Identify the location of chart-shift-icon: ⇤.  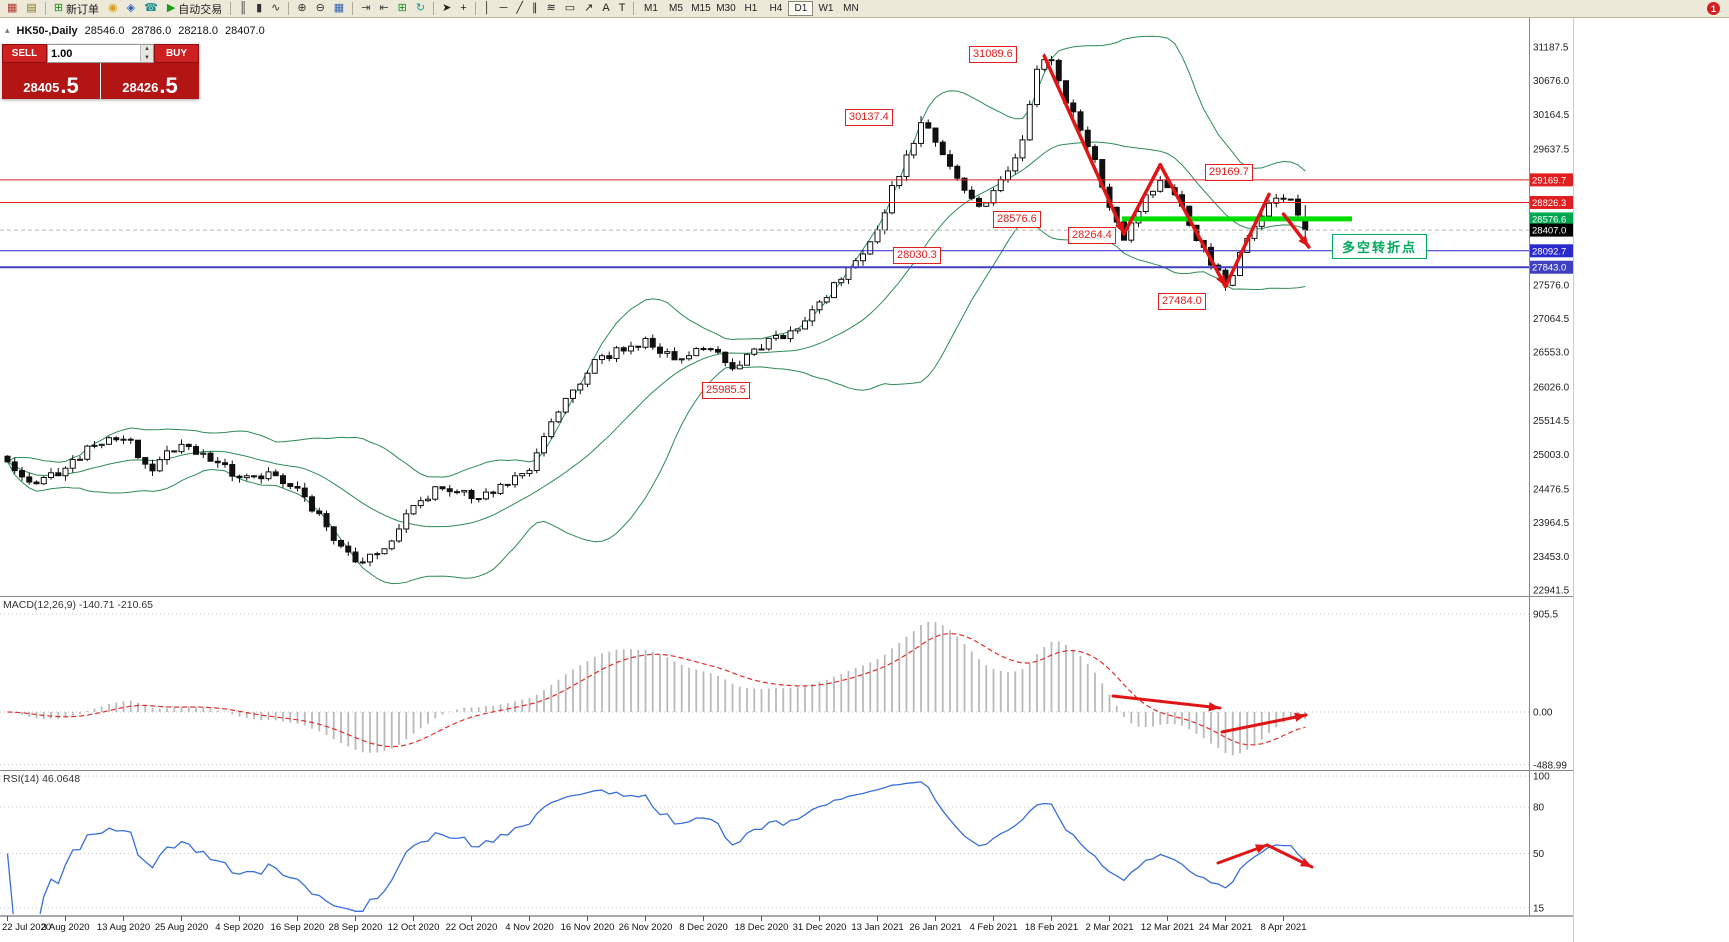
(383, 9).